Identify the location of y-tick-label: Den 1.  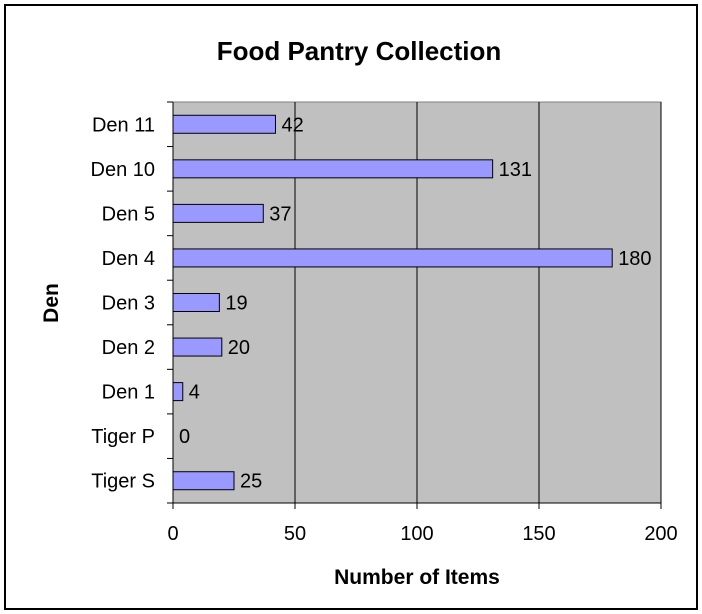
(128, 393).